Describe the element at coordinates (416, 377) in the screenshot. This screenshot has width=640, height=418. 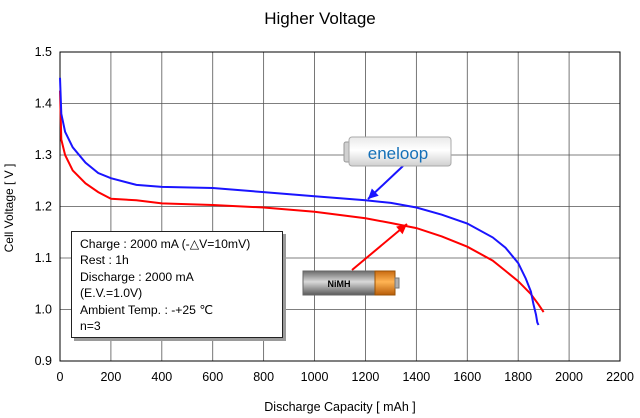
I see `x-tick-label: 1400` at that location.